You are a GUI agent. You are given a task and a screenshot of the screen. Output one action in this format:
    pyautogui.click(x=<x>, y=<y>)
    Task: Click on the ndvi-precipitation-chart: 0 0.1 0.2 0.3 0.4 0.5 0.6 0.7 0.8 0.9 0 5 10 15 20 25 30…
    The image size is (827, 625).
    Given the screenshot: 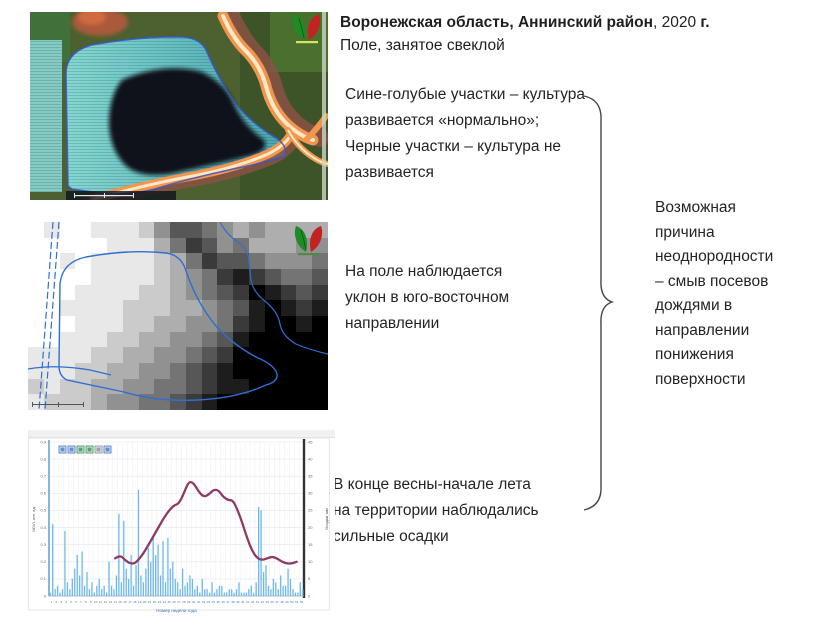 What is the action you would take?
    pyautogui.click(x=181, y=525)
    